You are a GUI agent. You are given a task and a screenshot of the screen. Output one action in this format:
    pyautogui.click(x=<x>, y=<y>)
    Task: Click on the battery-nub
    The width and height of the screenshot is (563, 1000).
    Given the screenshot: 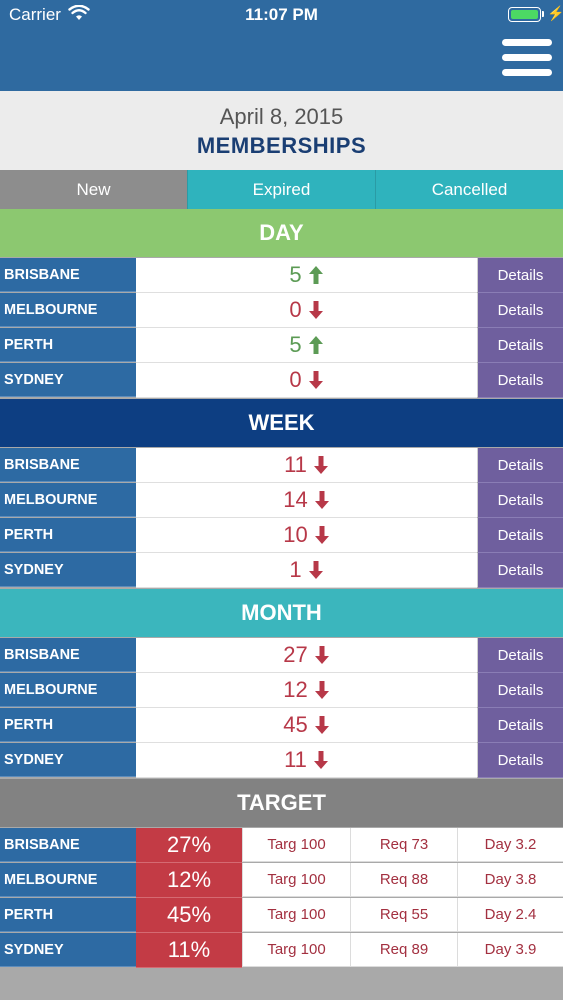 What is the action you would take?
    pyautogui.click(x=543, y=14)
    